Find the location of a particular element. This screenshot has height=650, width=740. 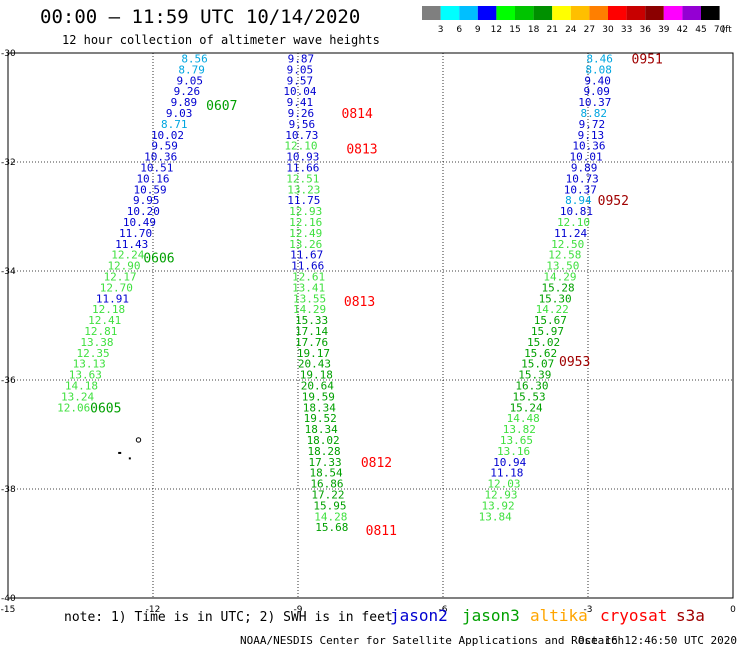

wave-height-value: 8.56 is located at coordinates (194, 58).